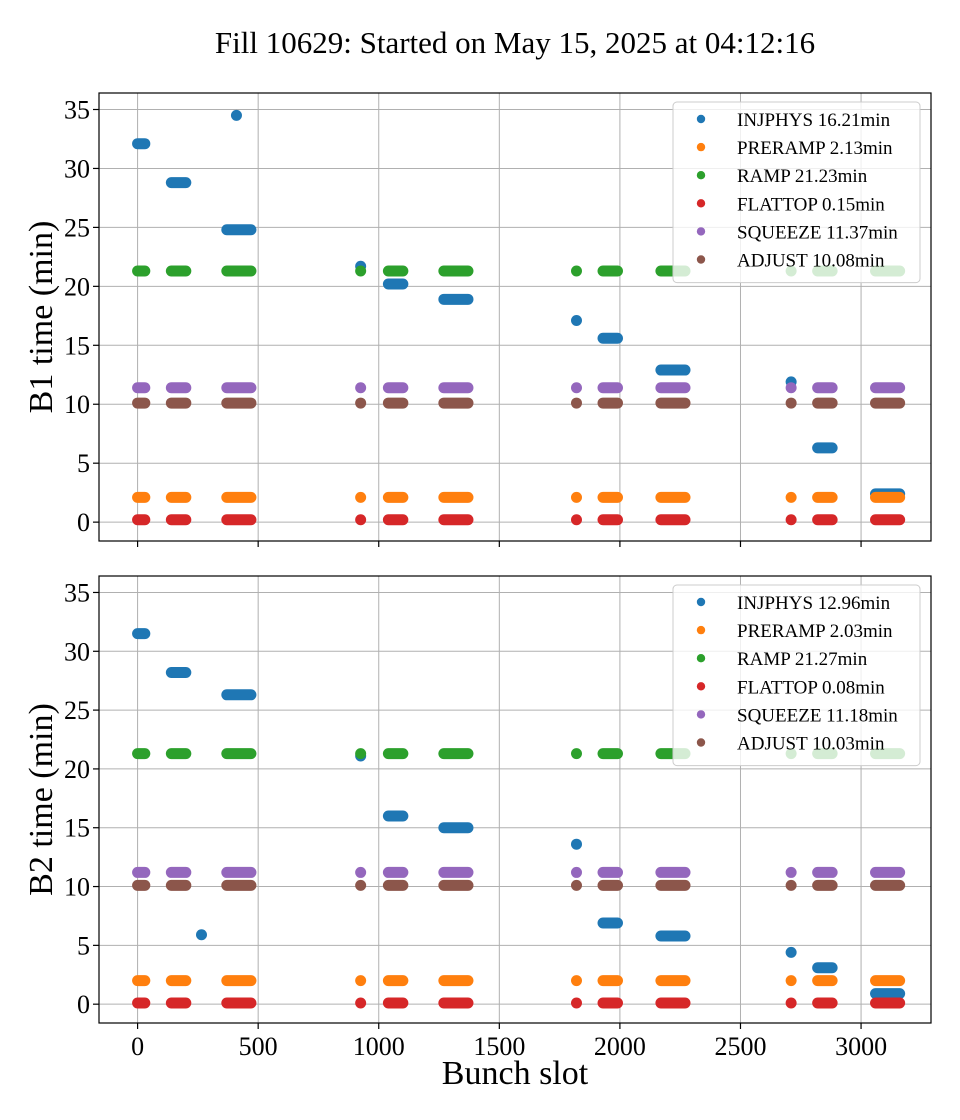 The height and width of the screenshot is (1120, 960). What do you see at coordinates (811, 261) in the screenshot?
I see `legend-label-adjust: ADJUST 10.08min` at bounding box center [811, 261].